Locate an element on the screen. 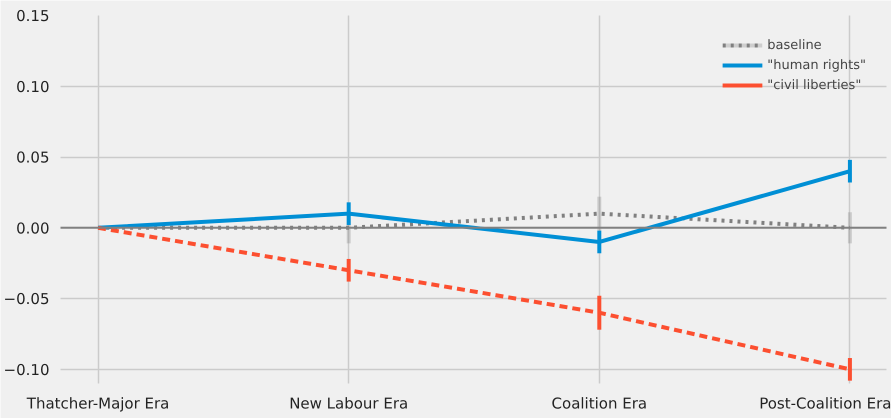  x-tick-label: Thatcher-Major Era is located at coordinates (98, 403).